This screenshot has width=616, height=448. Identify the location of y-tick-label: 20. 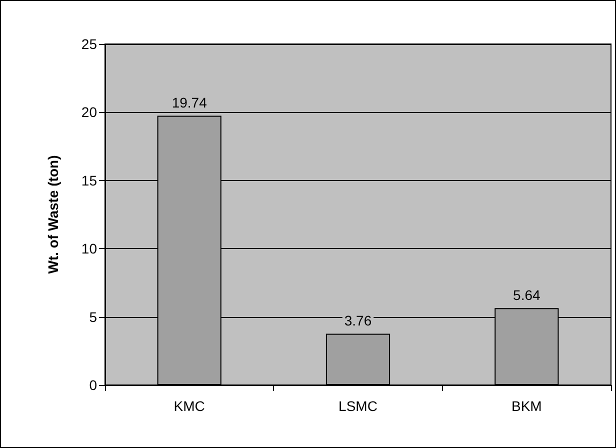
(89, 112).